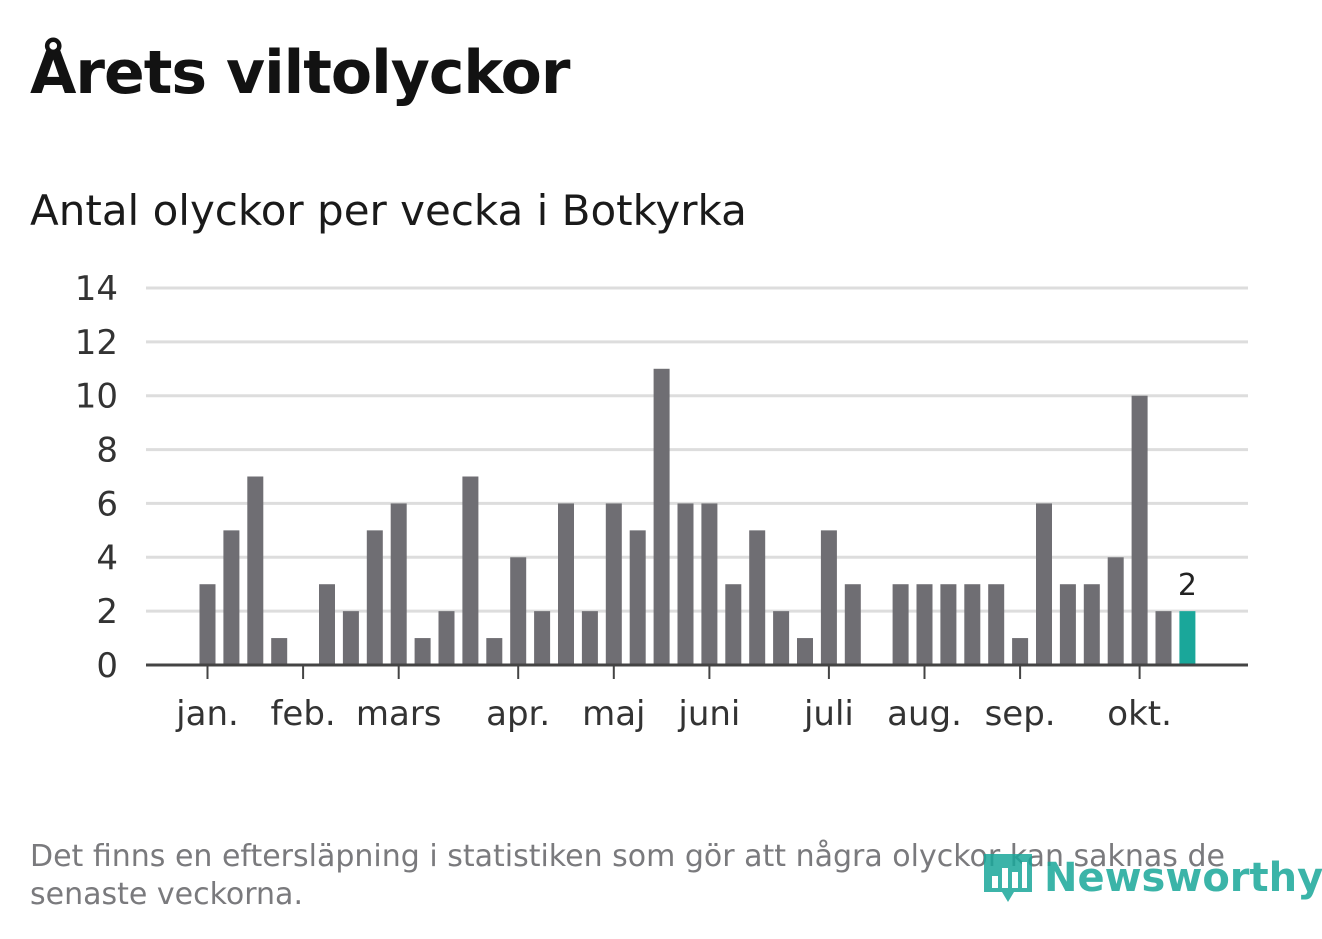 Image resolution: width=1322 pixels, height=939 pixels. What do you see at coordinates (107, 612) in the screenshot?
I see `y-tick-label: 2` at bounding box center [107, 612].